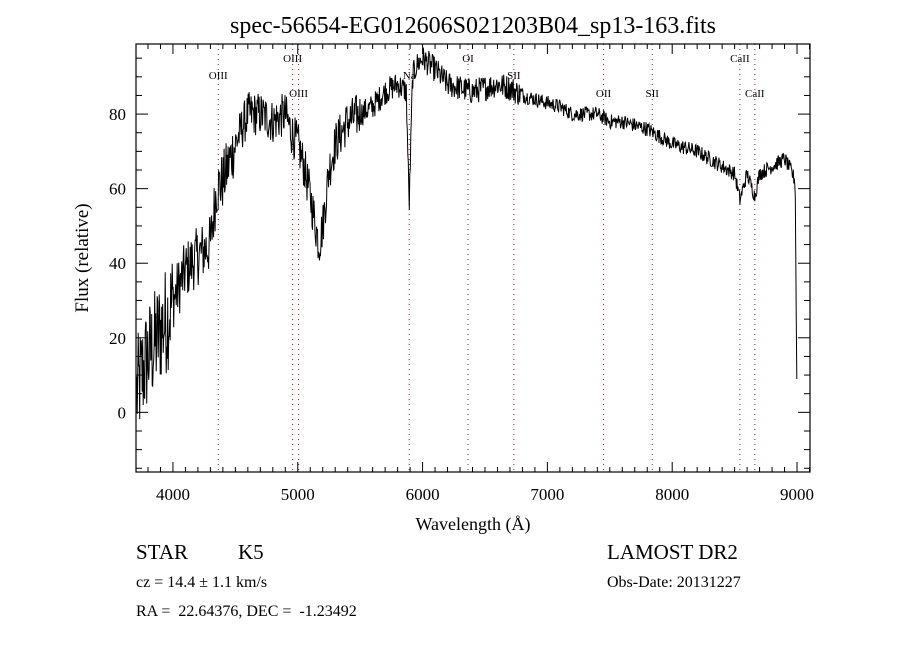 Image resolution: width=900 pixels, height=650 pixels. What do you see at coordinates (468, 59) in the screenshot?
I see `line-marker-label: OI` at bounding box center [468, 59].